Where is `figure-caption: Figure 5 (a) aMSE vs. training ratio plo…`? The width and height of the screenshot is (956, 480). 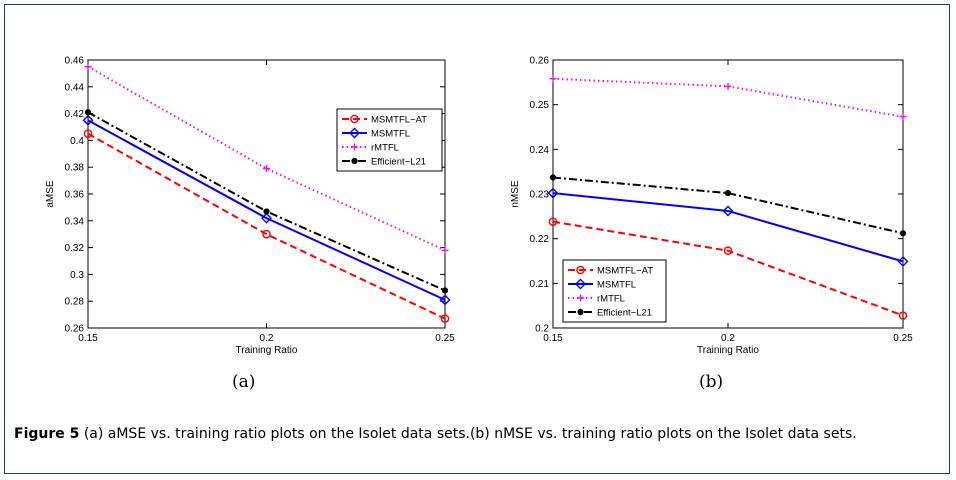
figure-caption: Figure 5 (a) aMSE vs. training ratio plo… is located at coordinates (474, 434).